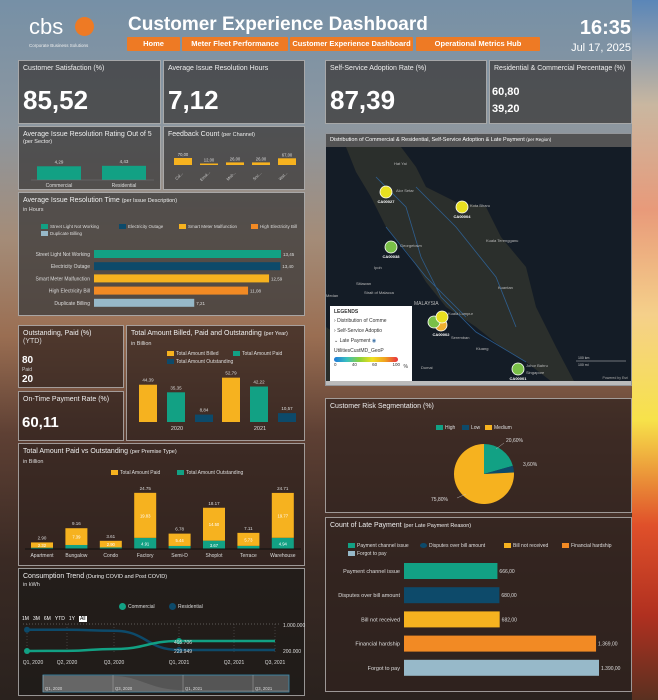  I want to click on x-tick-label: Q3, 2021, so click(275, 663).